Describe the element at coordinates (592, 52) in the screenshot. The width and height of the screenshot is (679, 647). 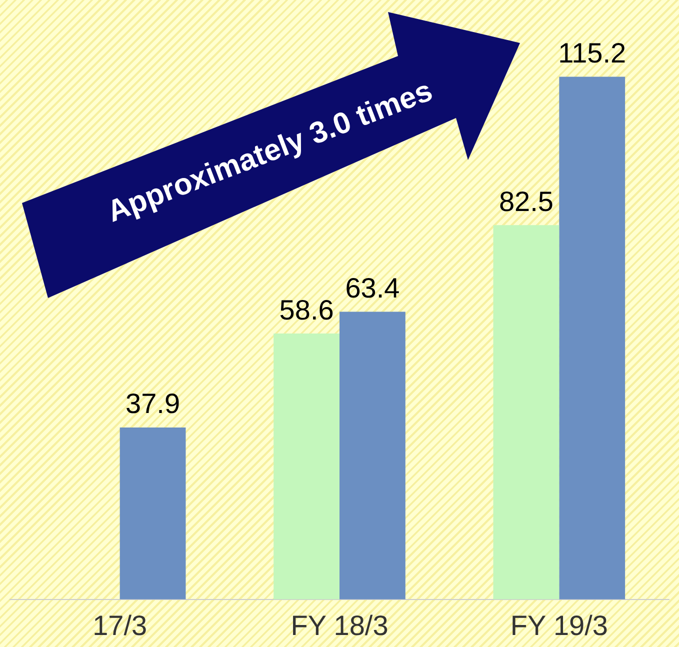
I see `data-label: 115.2` at that location.